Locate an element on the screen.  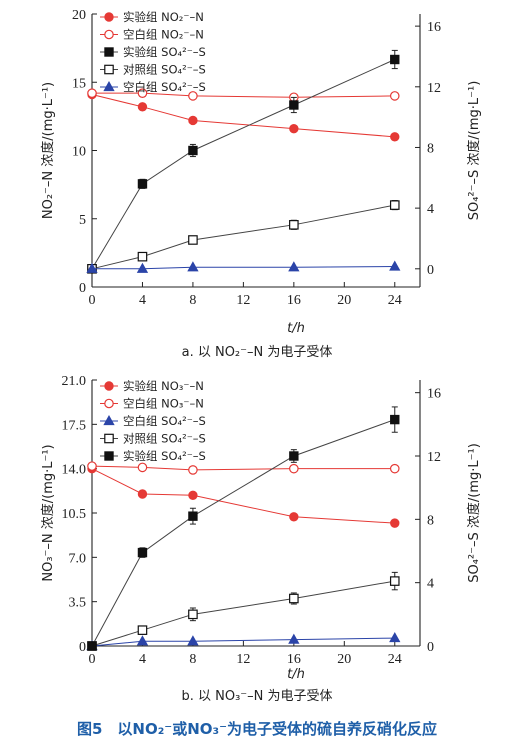
legend-label: 对照组 SO₄²⁻–S is located at coordinates (164, 439).